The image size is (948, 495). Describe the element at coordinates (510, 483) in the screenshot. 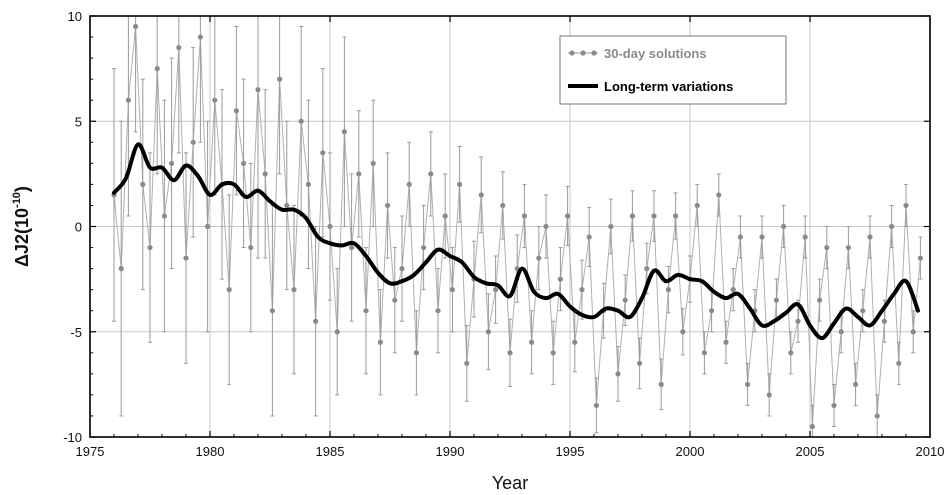

I see `x-axis-title: Year` at that location.